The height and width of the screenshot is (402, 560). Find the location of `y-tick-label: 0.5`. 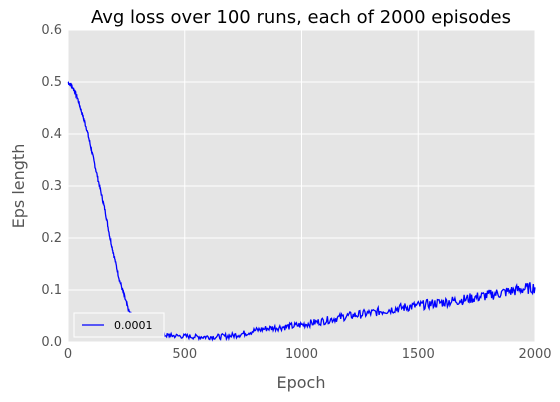

y-tick-label: 0.5 is located at coordinates (51, 82).